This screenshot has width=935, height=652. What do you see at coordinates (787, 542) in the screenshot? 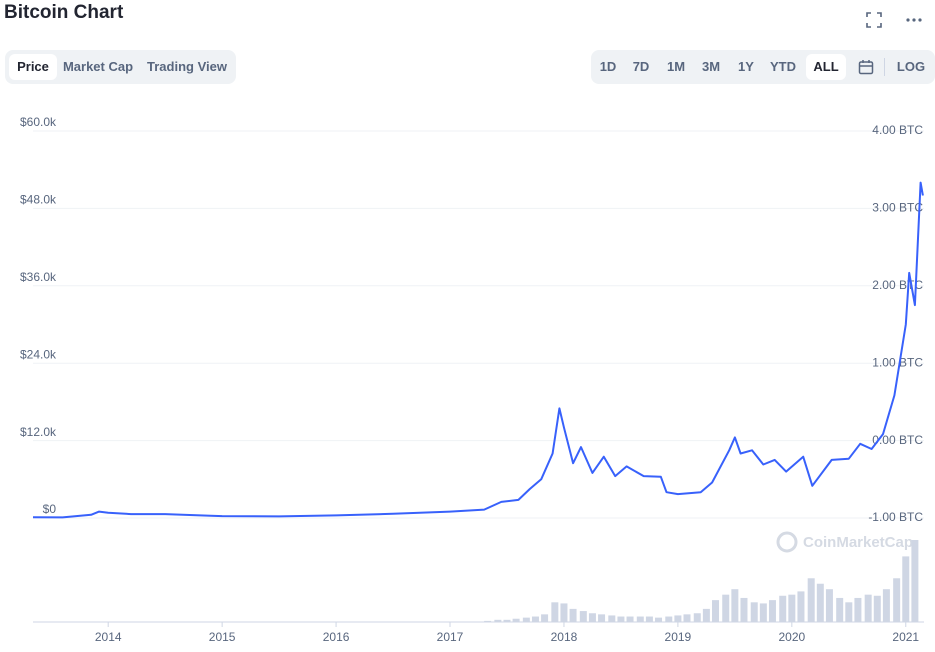
I see `watermark-logo` at bounding box center [787, 542].